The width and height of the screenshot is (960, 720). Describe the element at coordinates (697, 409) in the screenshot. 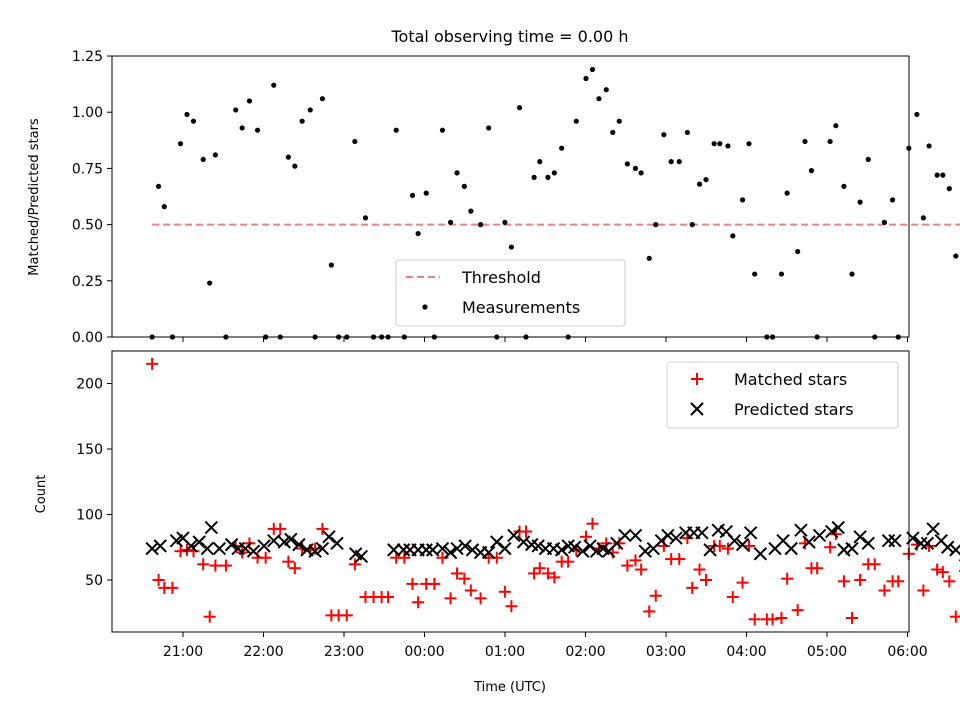

I see `predicted-legend-marker` at that location.